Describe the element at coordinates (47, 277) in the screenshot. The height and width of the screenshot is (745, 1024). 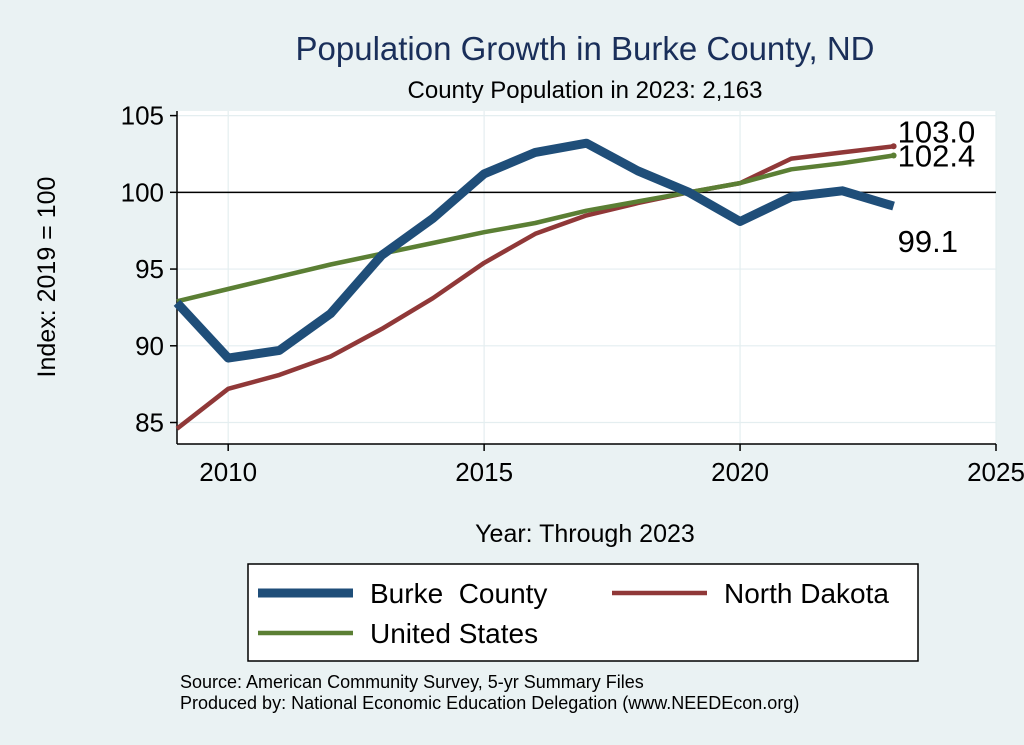
I see `y-axis-title: Index: 2019 = 100` at that location.